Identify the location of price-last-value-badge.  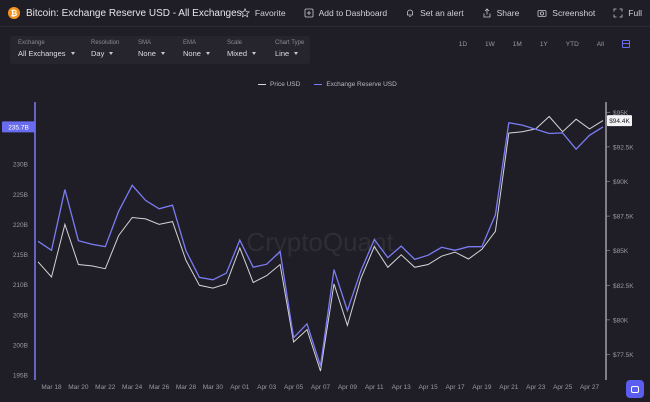
(619, 121).